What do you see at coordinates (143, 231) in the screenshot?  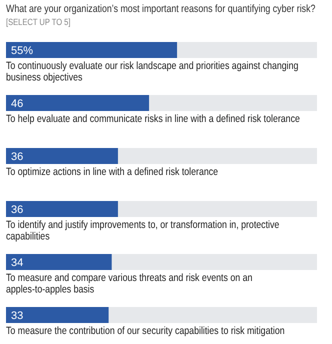 I see `y-tick-label: To identify and justify improvements to, or transformation in, protective capabilities` at bounding box center [143, 231].